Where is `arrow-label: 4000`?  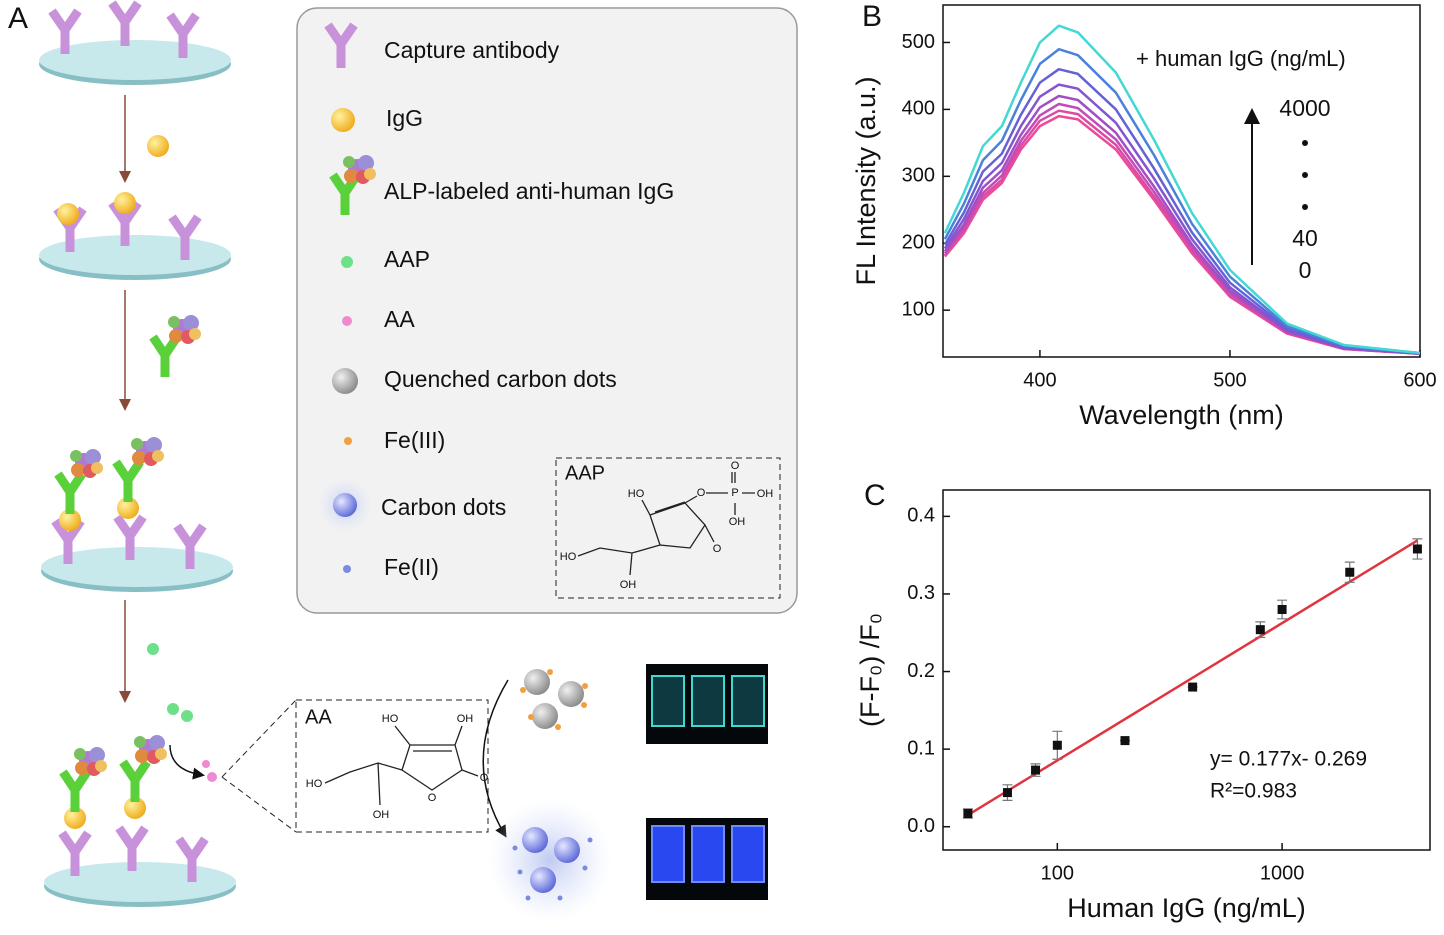 arrow-label: 4000 is located at coordinates (1304, 108).